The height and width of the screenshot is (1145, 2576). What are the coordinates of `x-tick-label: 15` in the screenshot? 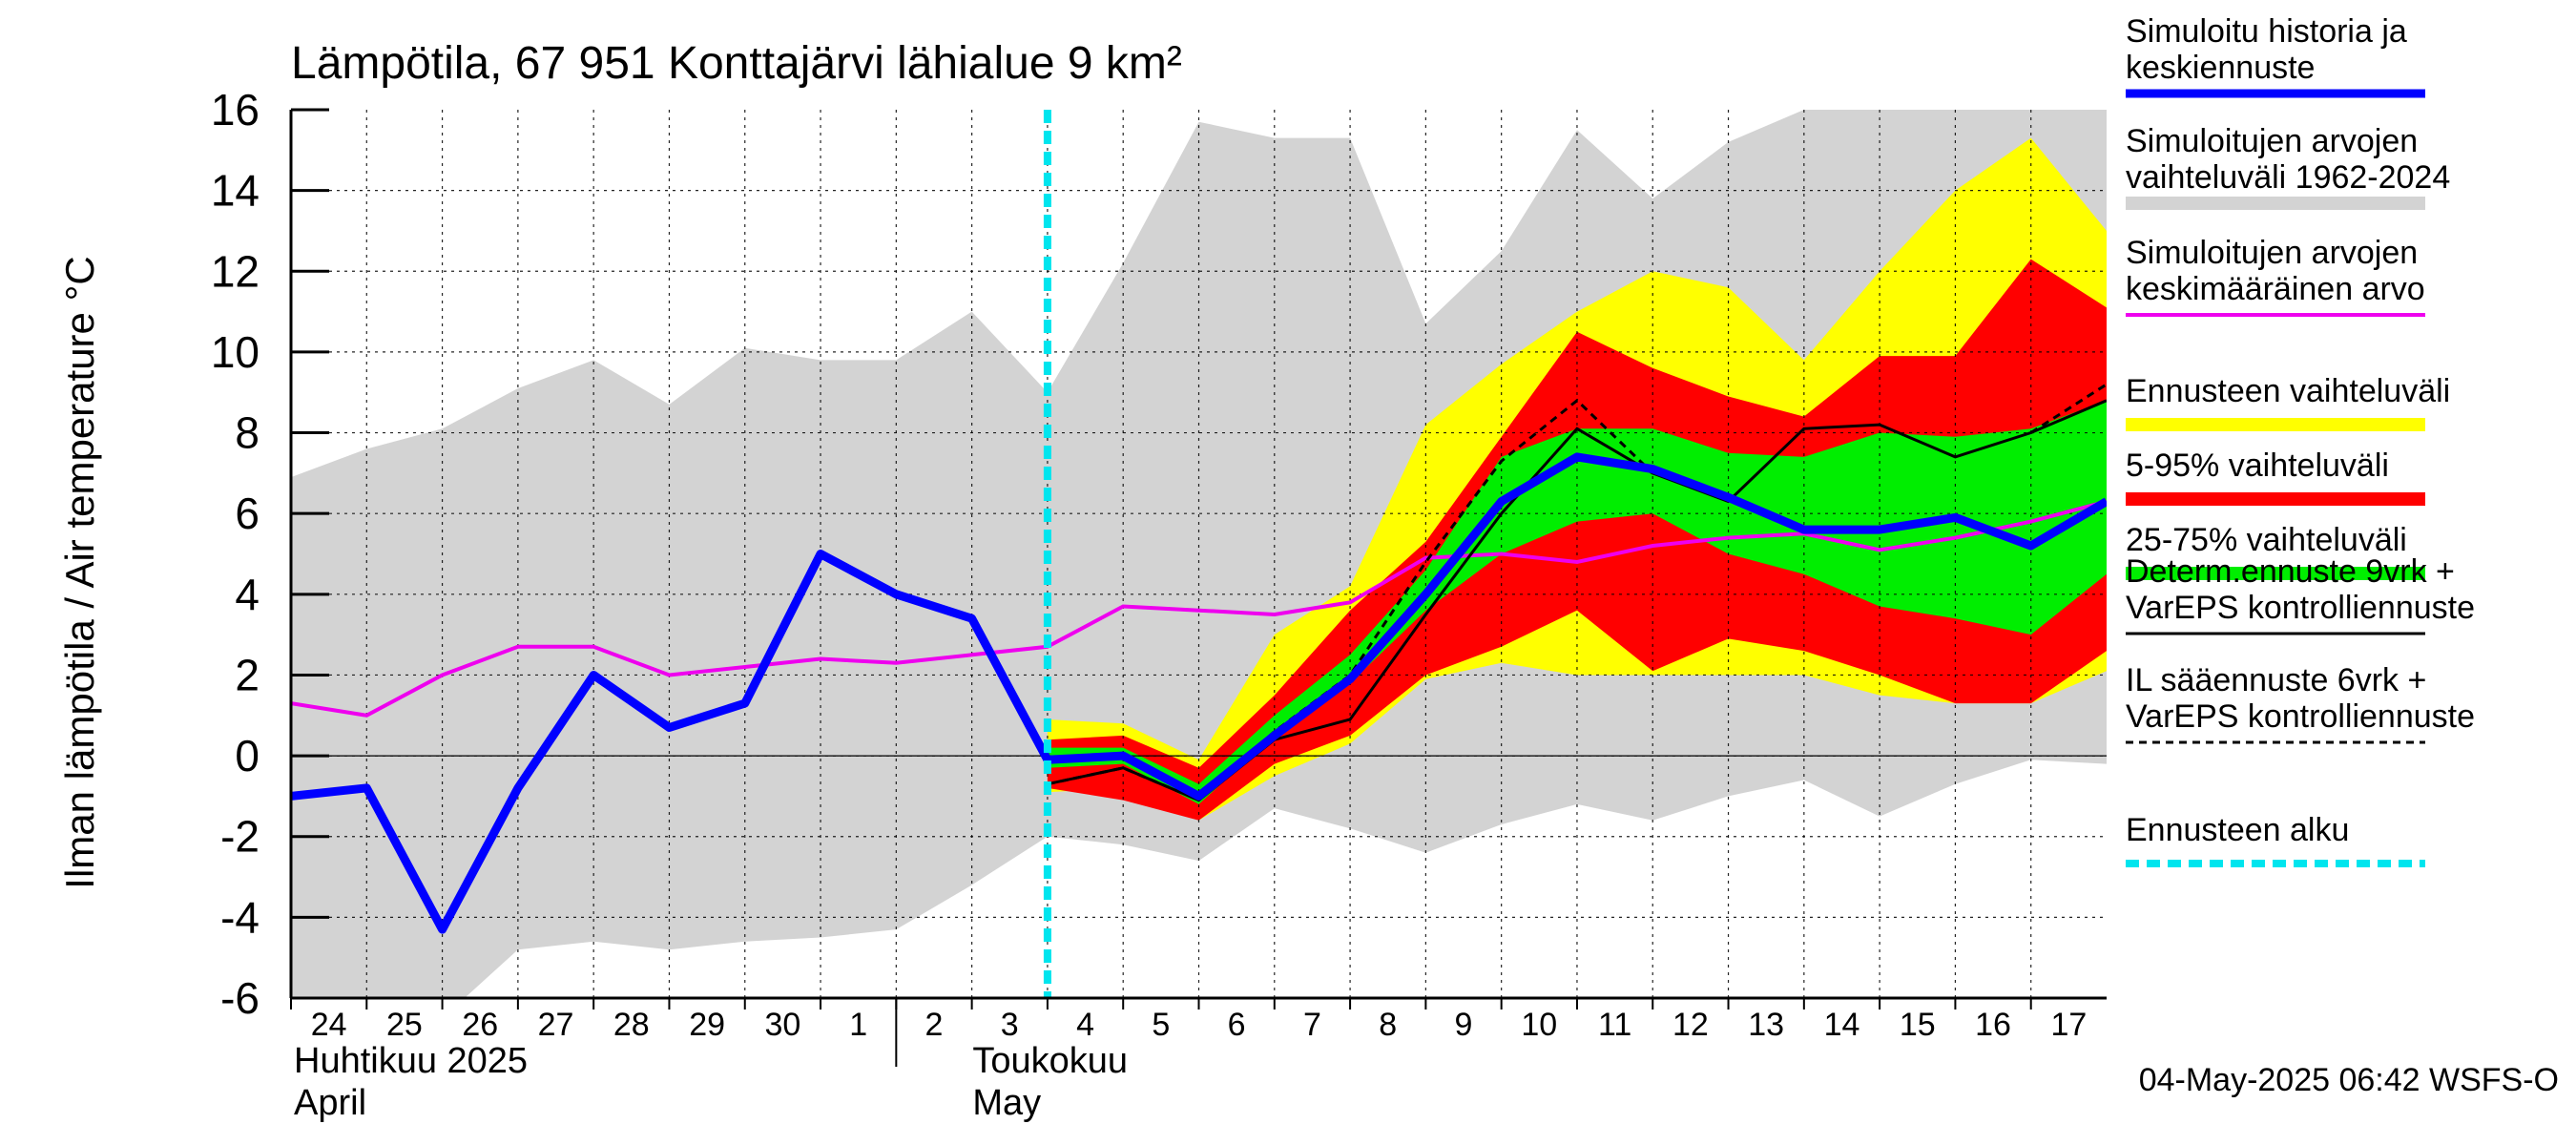 It's located at (1918, 1025).